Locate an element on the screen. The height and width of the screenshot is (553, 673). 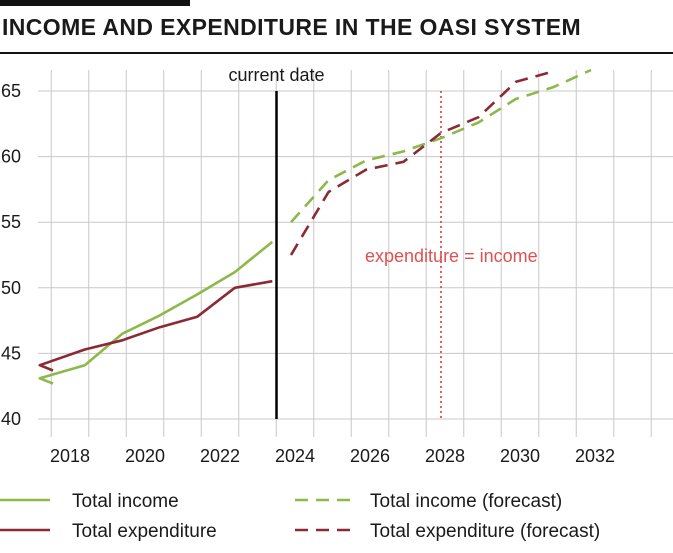
x-tick-label: 2020 is located at coordinates (145, 456).